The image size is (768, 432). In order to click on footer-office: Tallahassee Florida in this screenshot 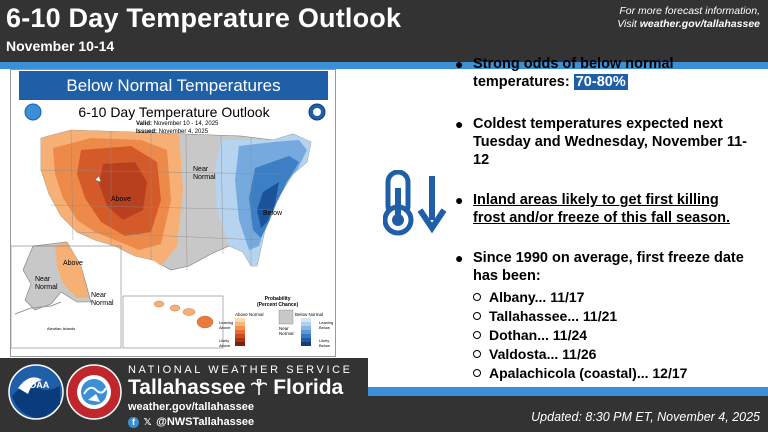, I will do `click(235, 388)`.